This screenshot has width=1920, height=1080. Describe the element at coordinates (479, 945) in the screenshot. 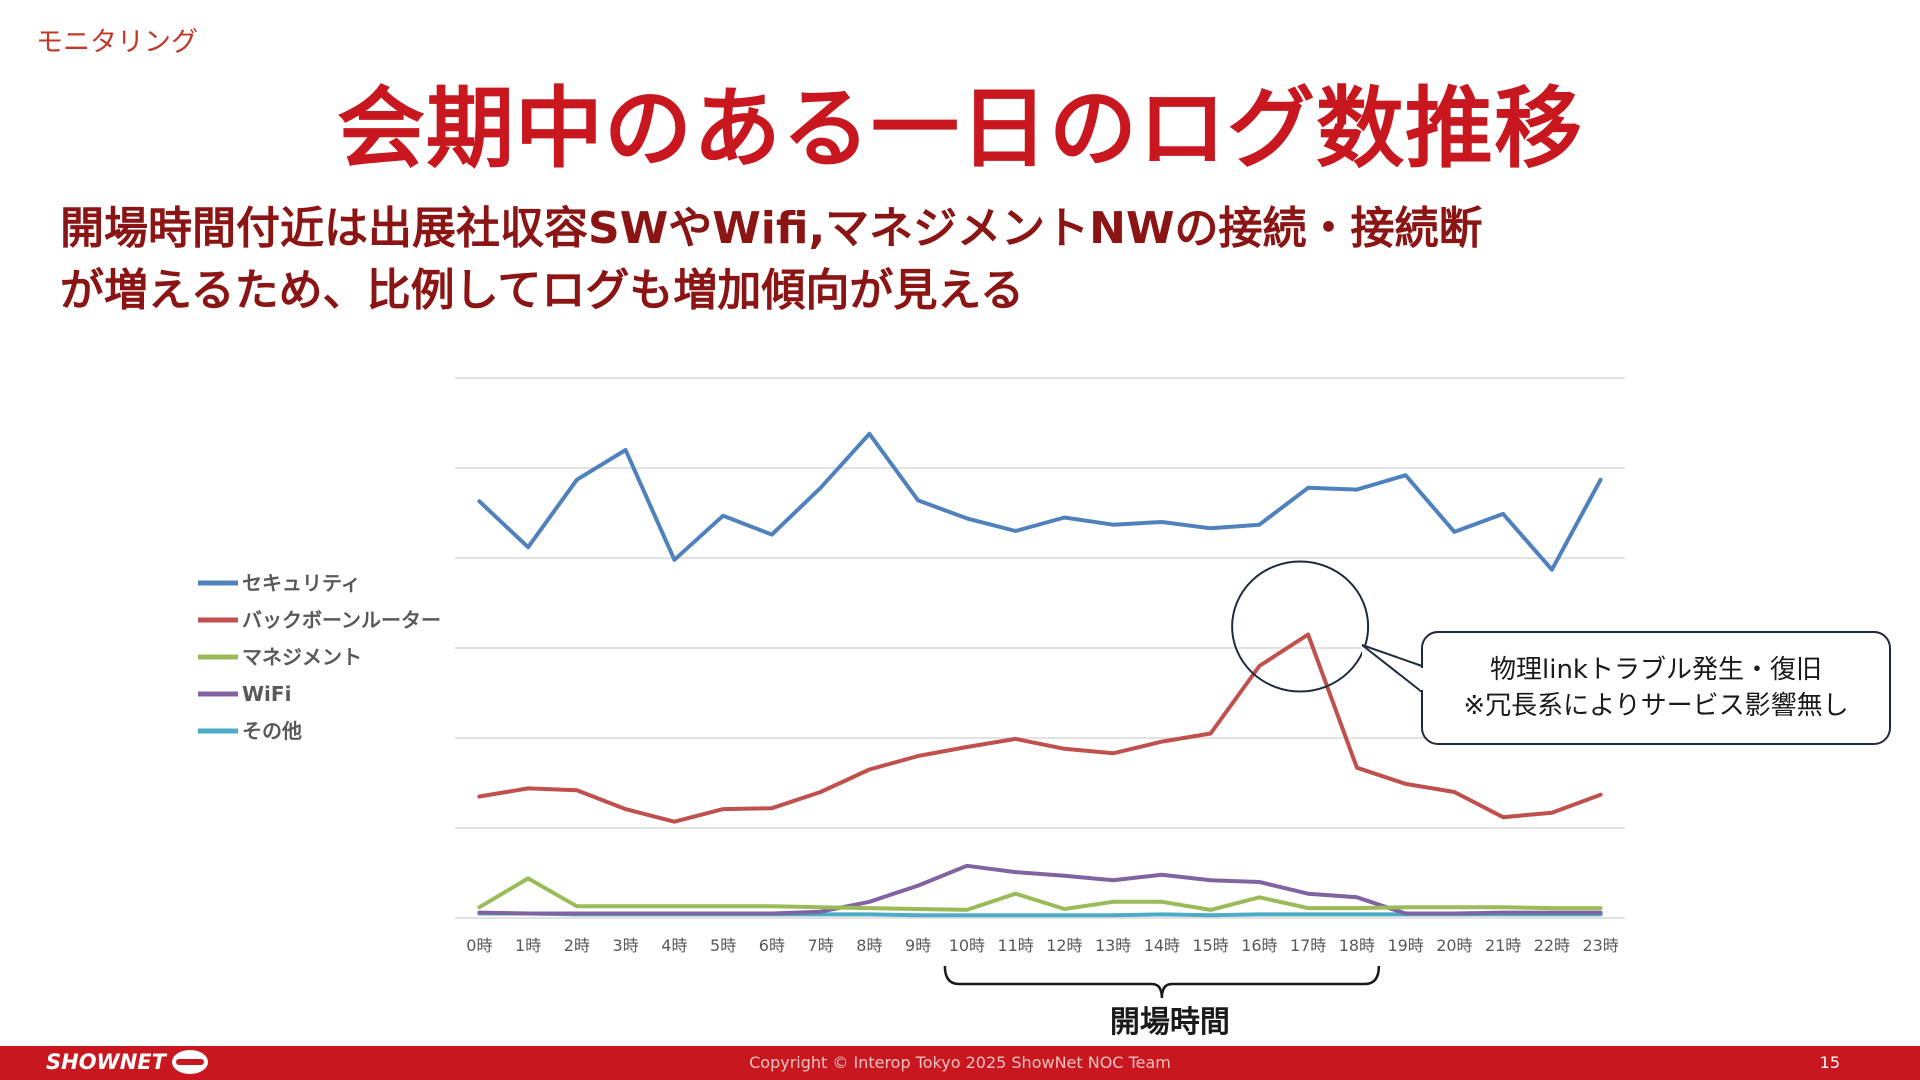

I see `x-tick-label: 0時` at that location.